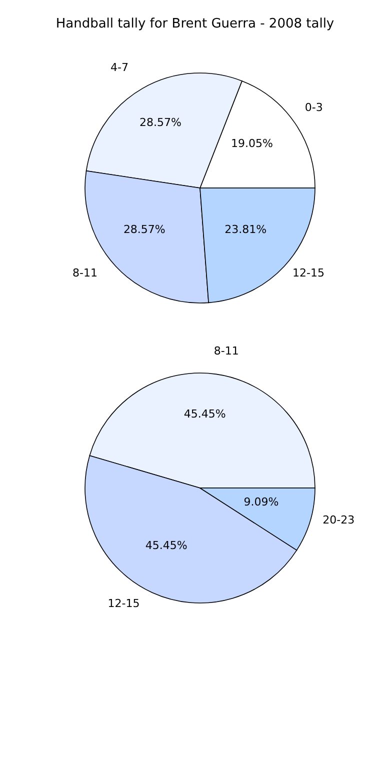 The width and height of the screenshot is (390, 780). I want to click on slice-label: 4-7, so click(119, 67).